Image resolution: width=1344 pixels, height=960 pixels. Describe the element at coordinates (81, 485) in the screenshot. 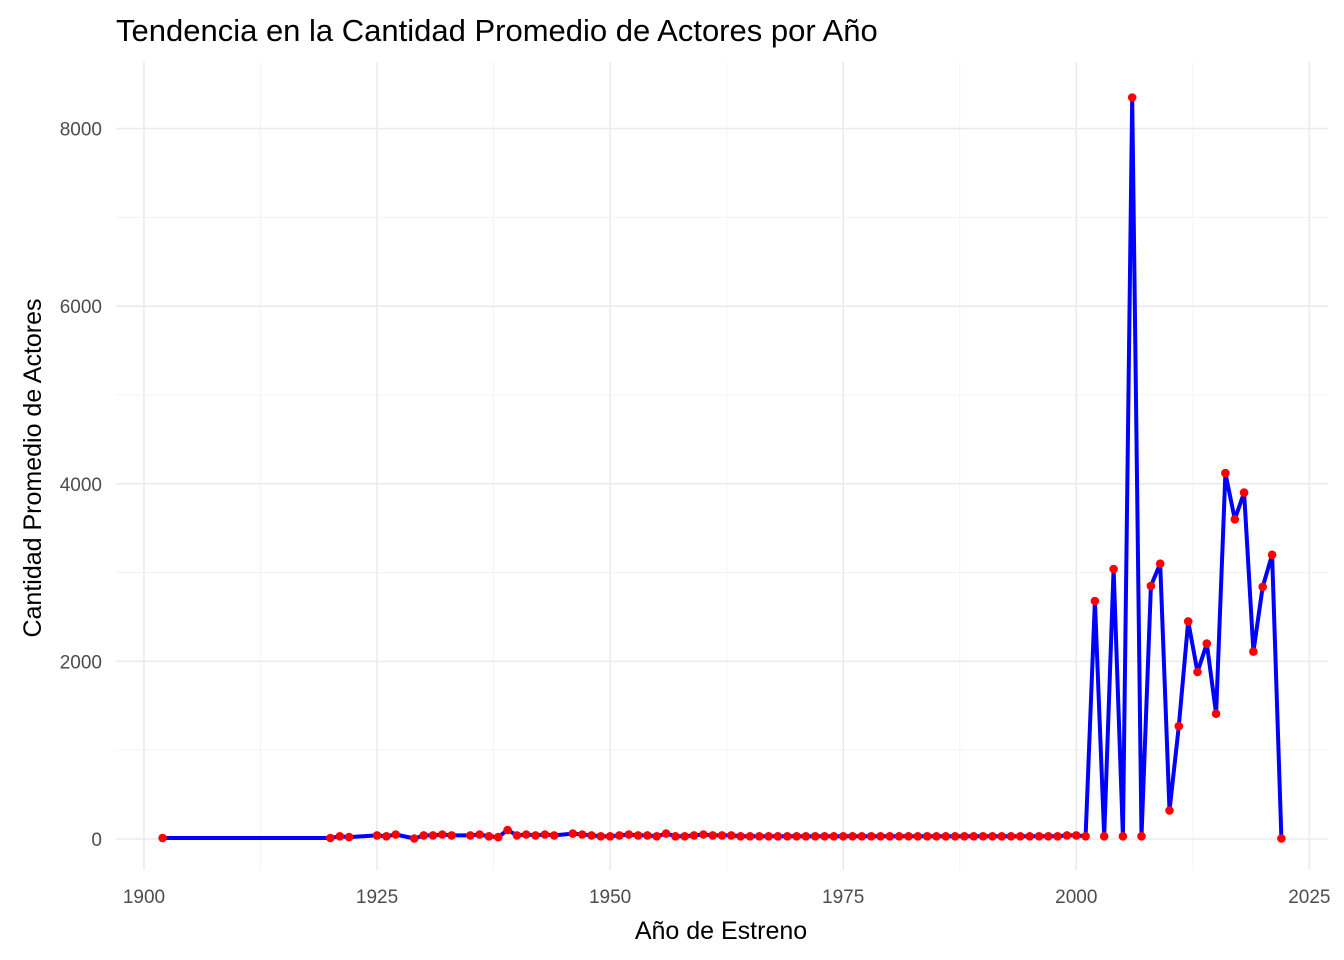

I see `y-tick-label: 4000` at that location.